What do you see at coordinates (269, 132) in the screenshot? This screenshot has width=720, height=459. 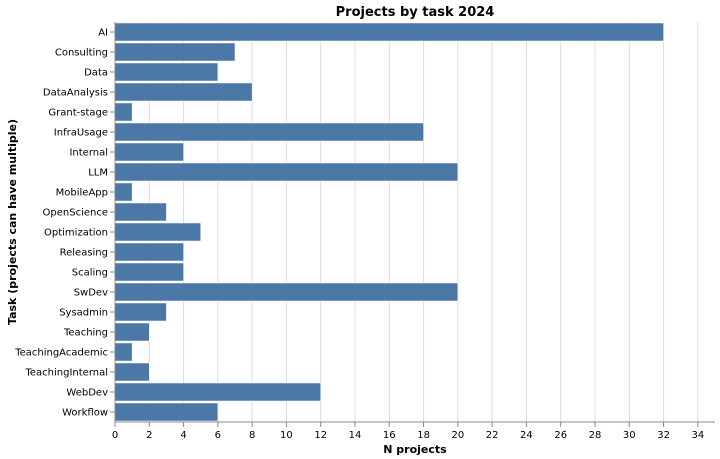 I see `bar-infrausage` at bounding box center [269, 132].